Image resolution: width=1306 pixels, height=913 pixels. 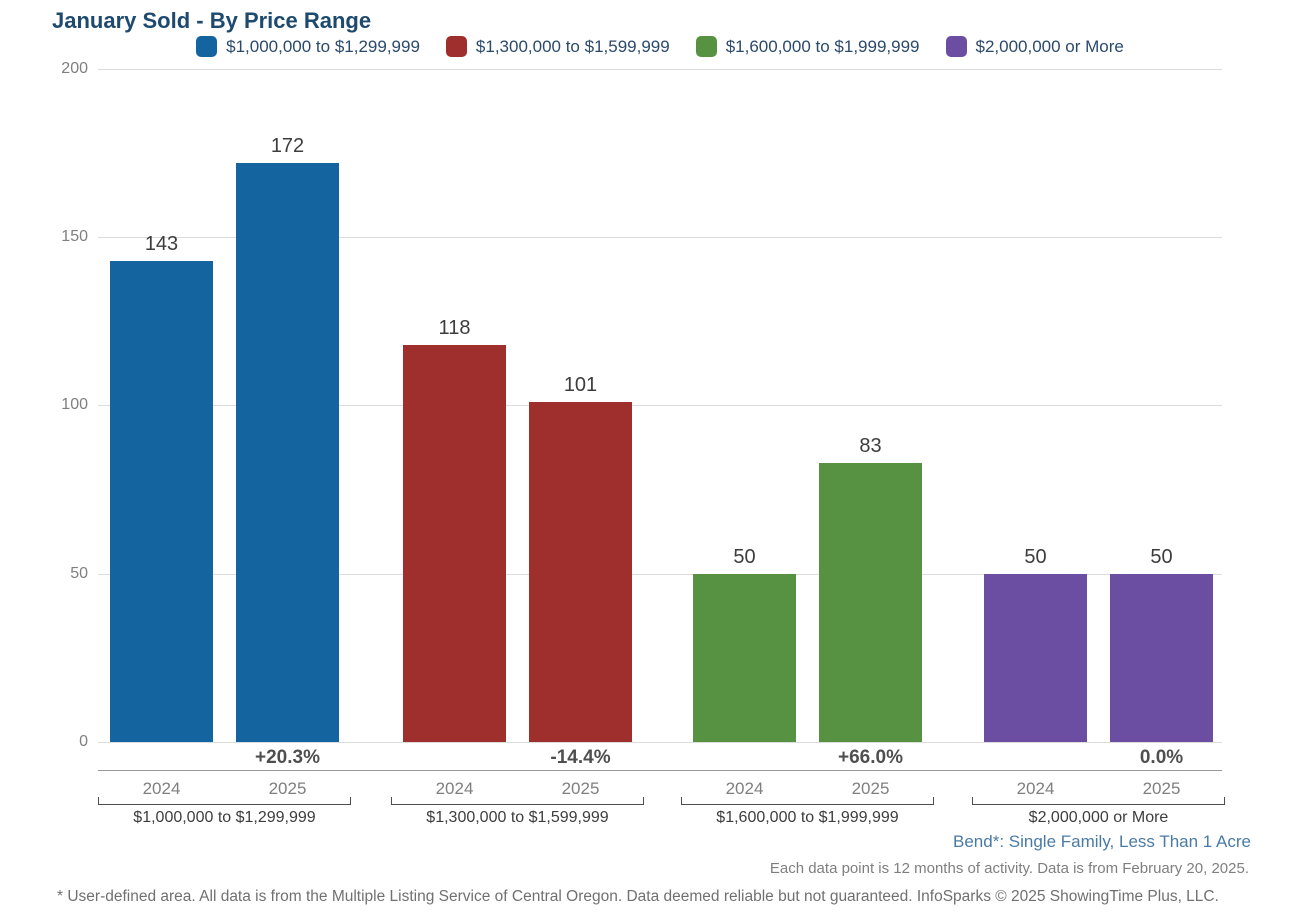 What do you see at coordinates (74, 68) in the screenshot?
I see `y-axis-label: 200` at bounding box center [74, 68].